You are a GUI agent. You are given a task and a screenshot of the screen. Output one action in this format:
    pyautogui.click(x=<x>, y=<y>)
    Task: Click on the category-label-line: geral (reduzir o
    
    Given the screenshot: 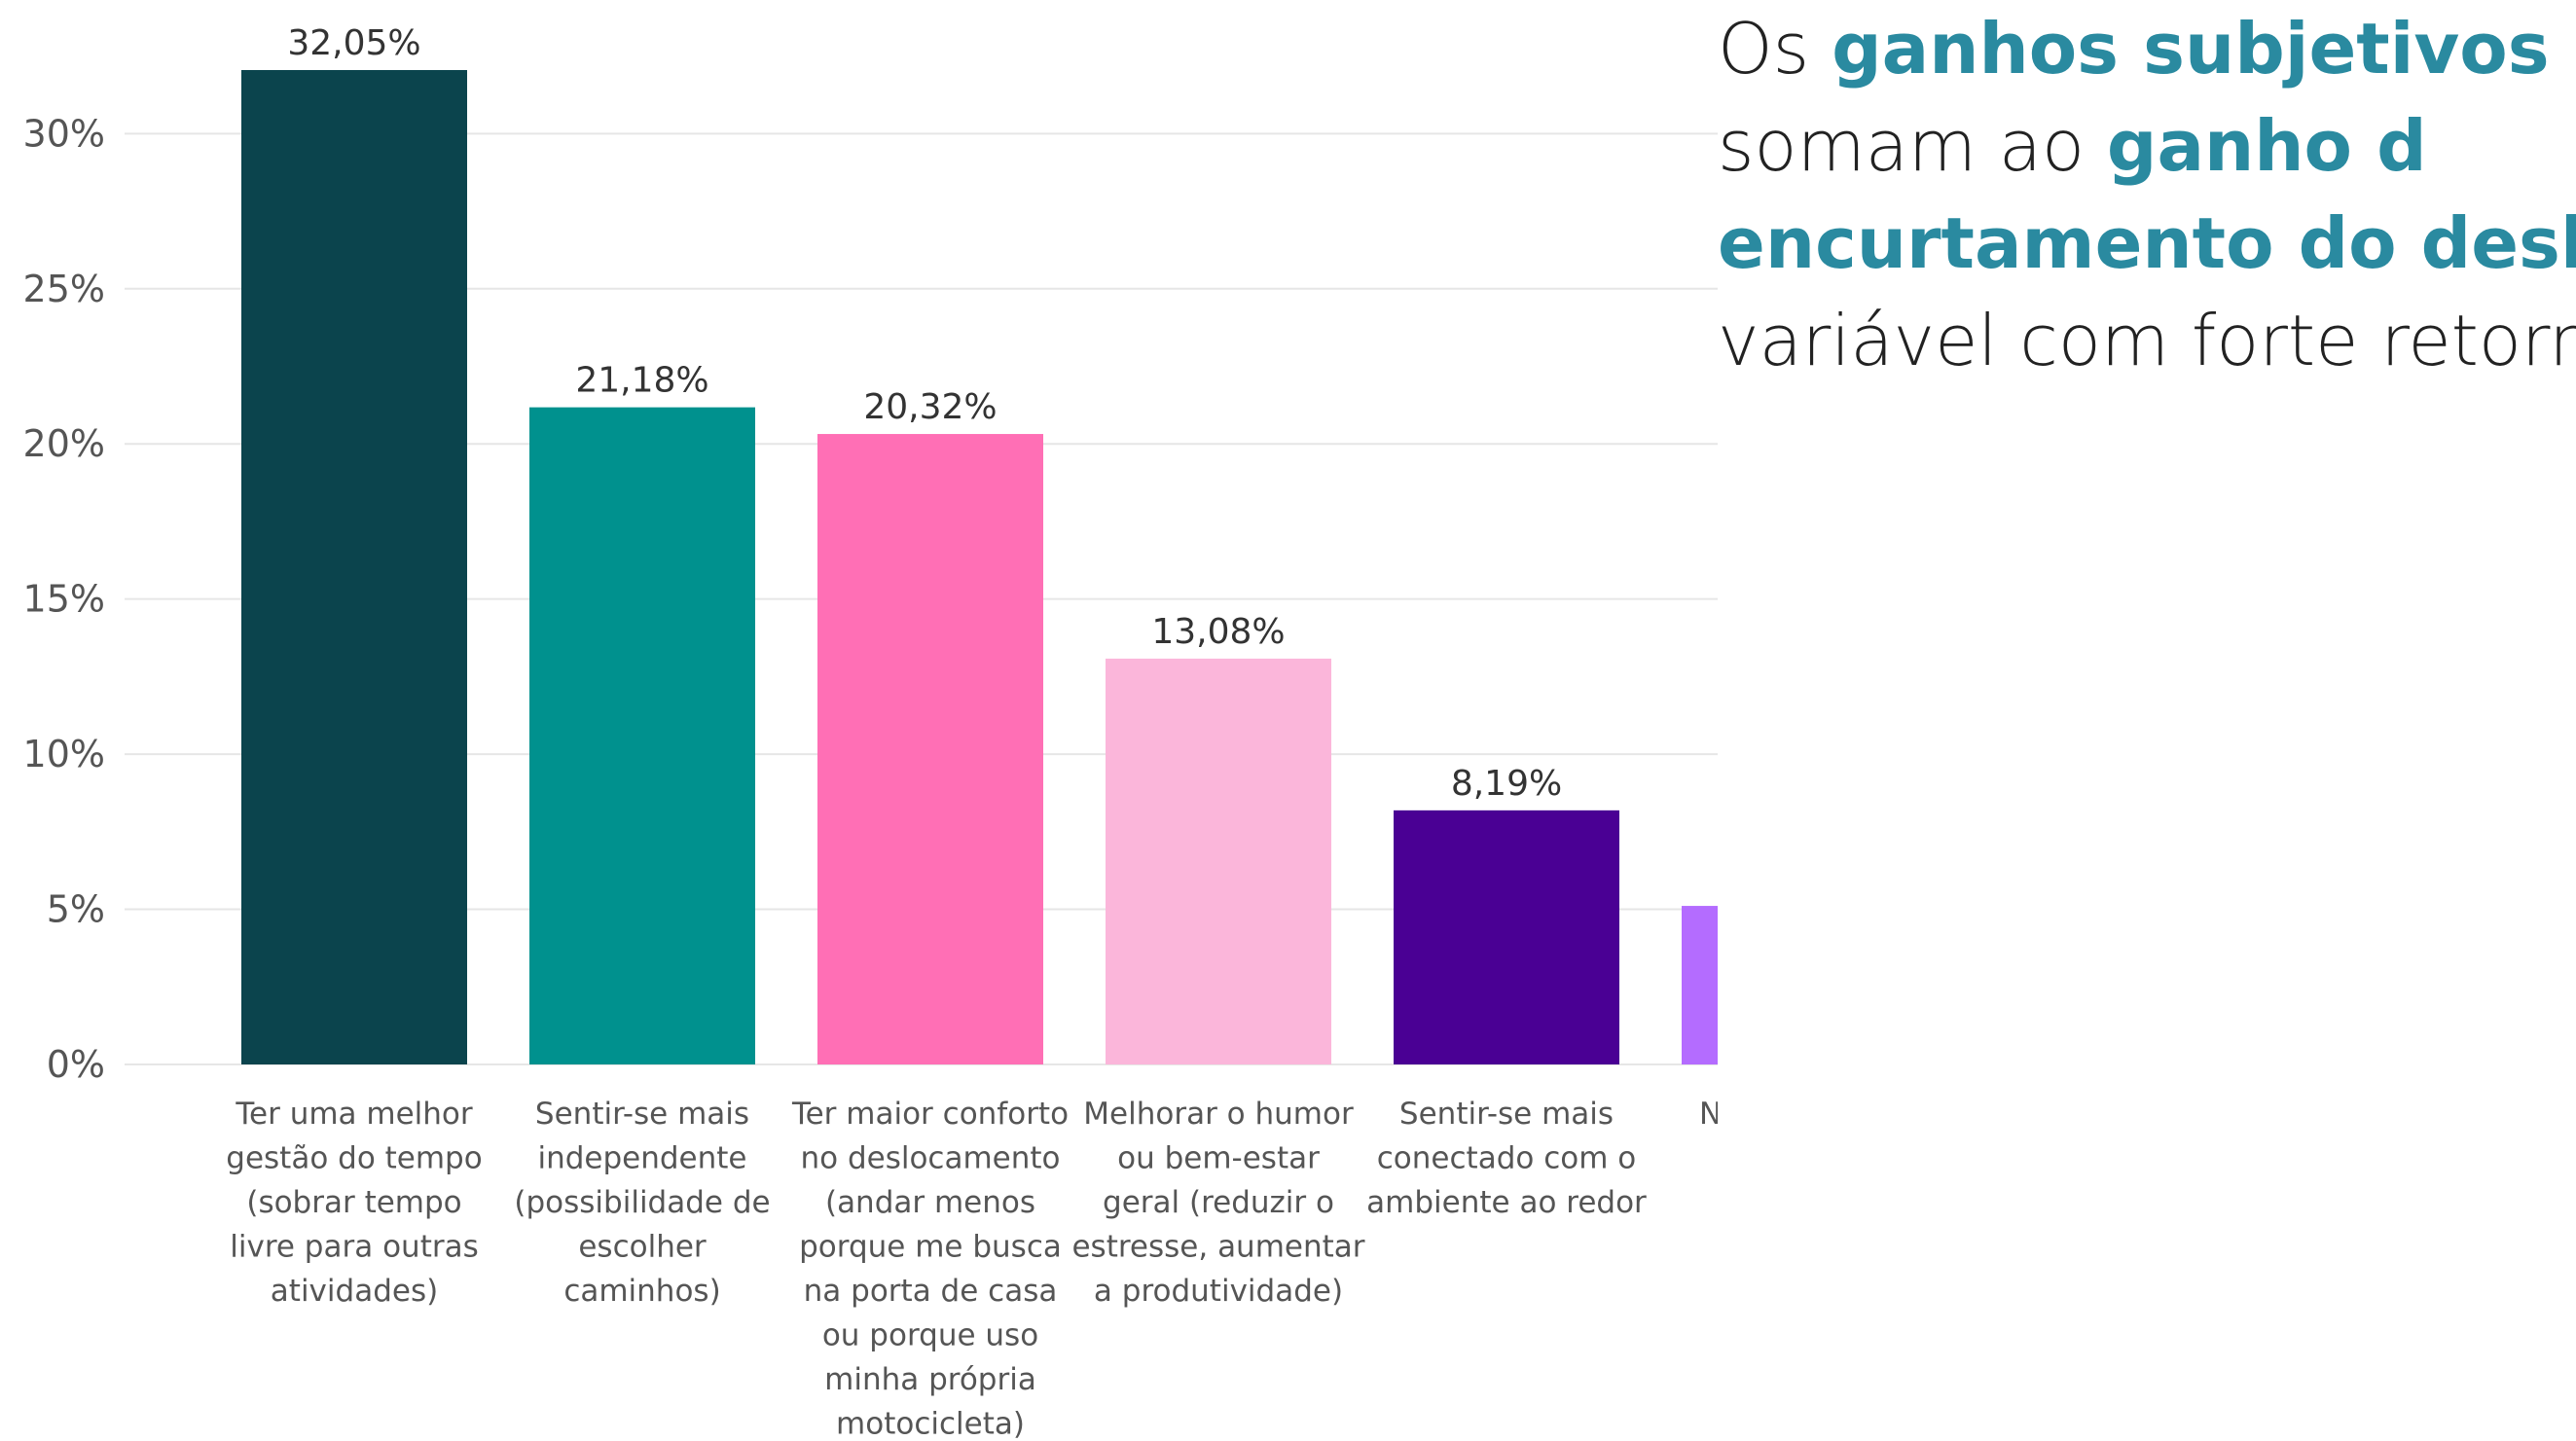 What is the action you would take?
    pyautogui.click(x=1218, y=1202)
    